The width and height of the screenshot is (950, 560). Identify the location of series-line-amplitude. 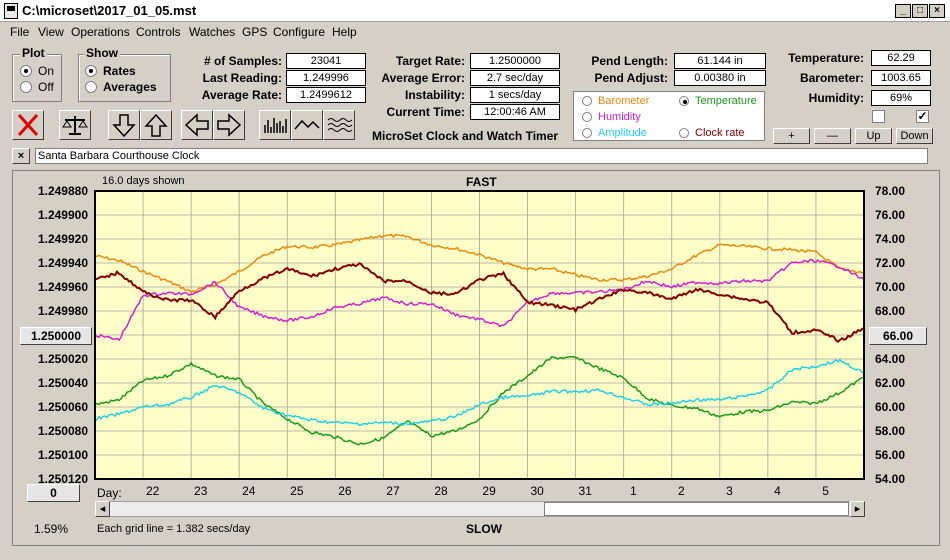
(479, 392).